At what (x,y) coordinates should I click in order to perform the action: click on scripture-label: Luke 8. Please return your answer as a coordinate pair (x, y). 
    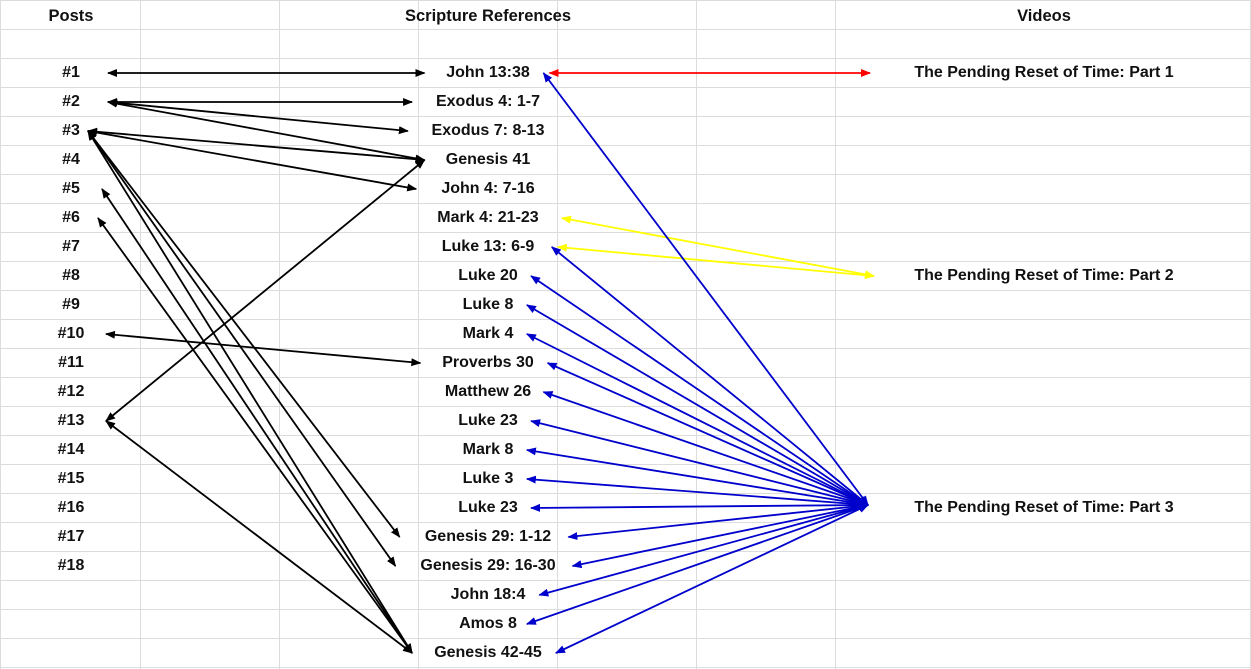
    Looking at the image, I should click on (488, 304).